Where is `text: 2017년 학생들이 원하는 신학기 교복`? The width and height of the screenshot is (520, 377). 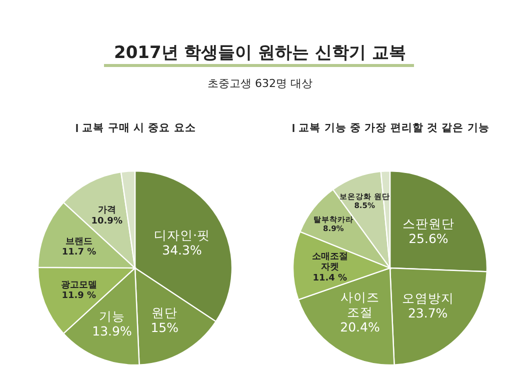
text: 2017년 학생들이 원하는 신학기 교복 is located at coordinates (260, 53).